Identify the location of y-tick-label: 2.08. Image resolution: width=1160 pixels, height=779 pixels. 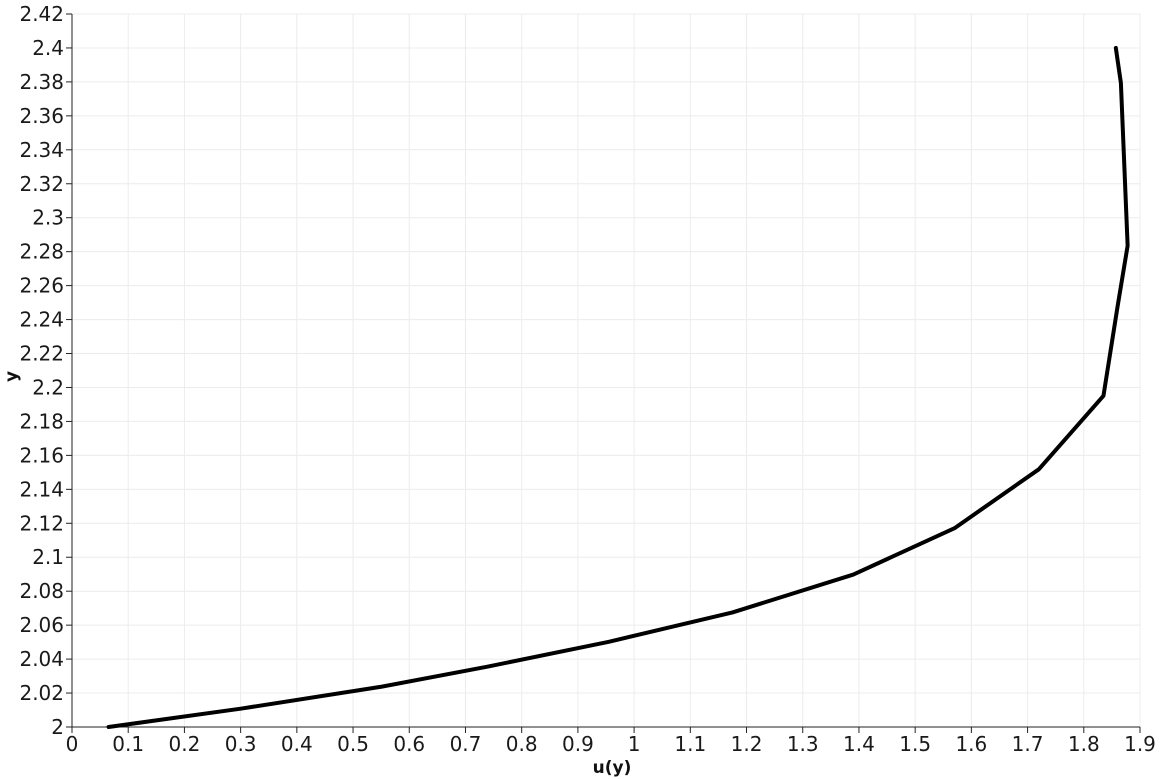
(41, 591).